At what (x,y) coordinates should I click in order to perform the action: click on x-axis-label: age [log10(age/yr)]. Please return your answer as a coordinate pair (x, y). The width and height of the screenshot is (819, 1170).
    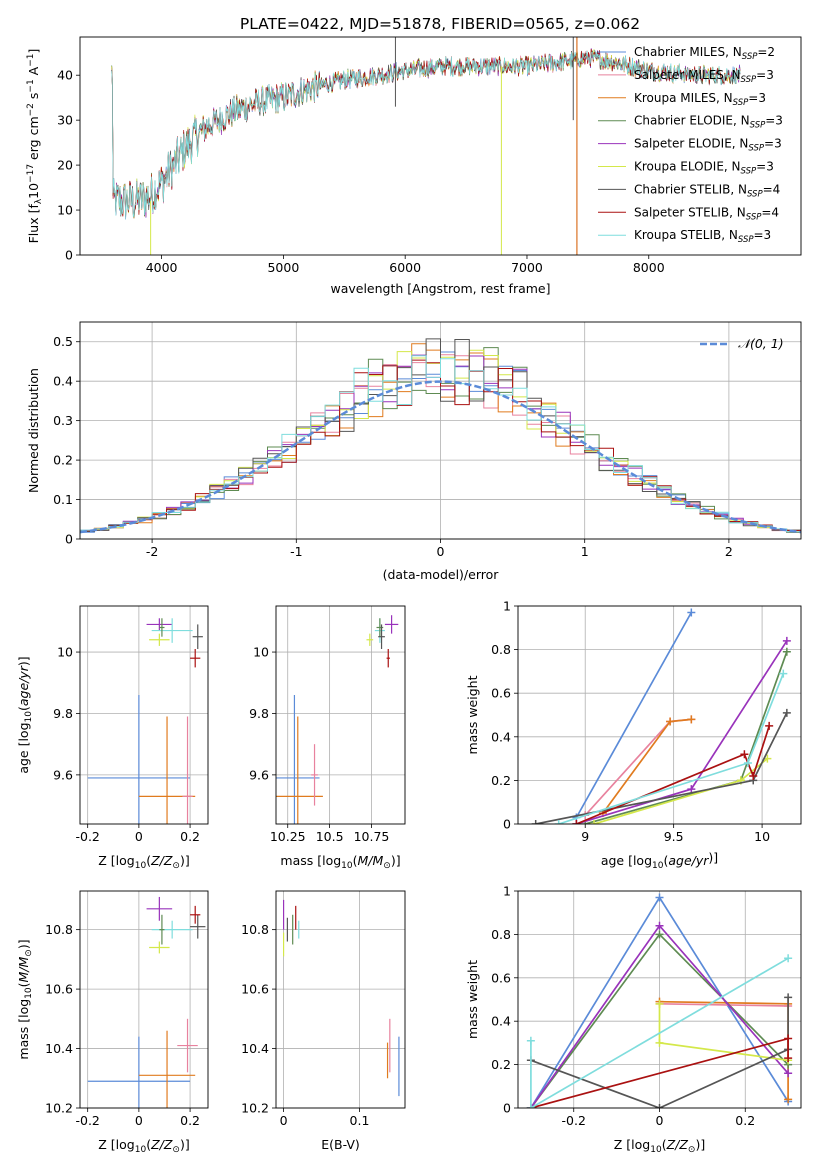
    Looking at the image, I should click on (659, 860).